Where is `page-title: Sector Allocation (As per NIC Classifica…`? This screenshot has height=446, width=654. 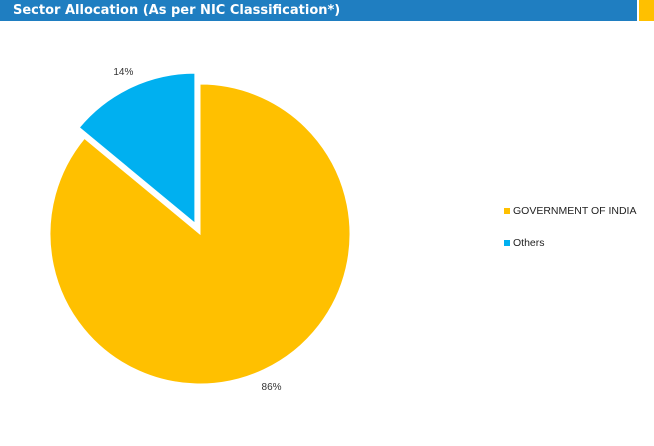
page-title: Sector Allocation (As per NIC Classifica… is located at coordinates (177, 10).